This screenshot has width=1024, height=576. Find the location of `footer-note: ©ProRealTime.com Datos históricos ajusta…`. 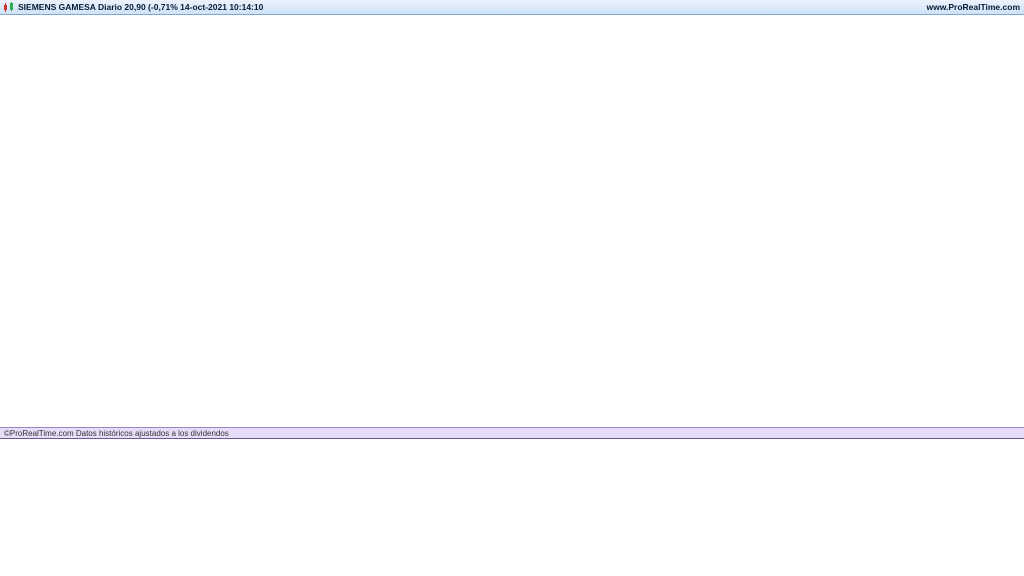

footer-note: ©ProRealTime.com Datos históricos ajusta… is located at coordinates (512, 433).